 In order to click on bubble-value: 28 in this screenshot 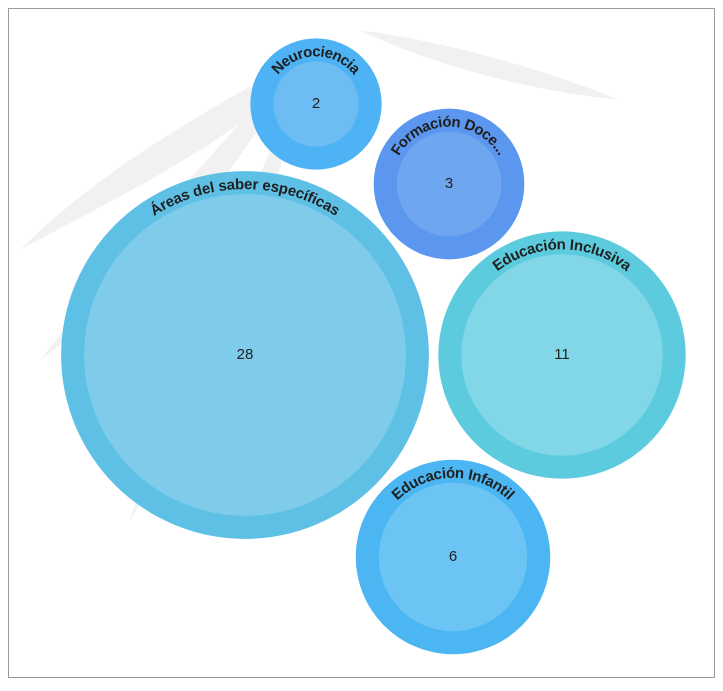, I will do `click(245, 354)`.